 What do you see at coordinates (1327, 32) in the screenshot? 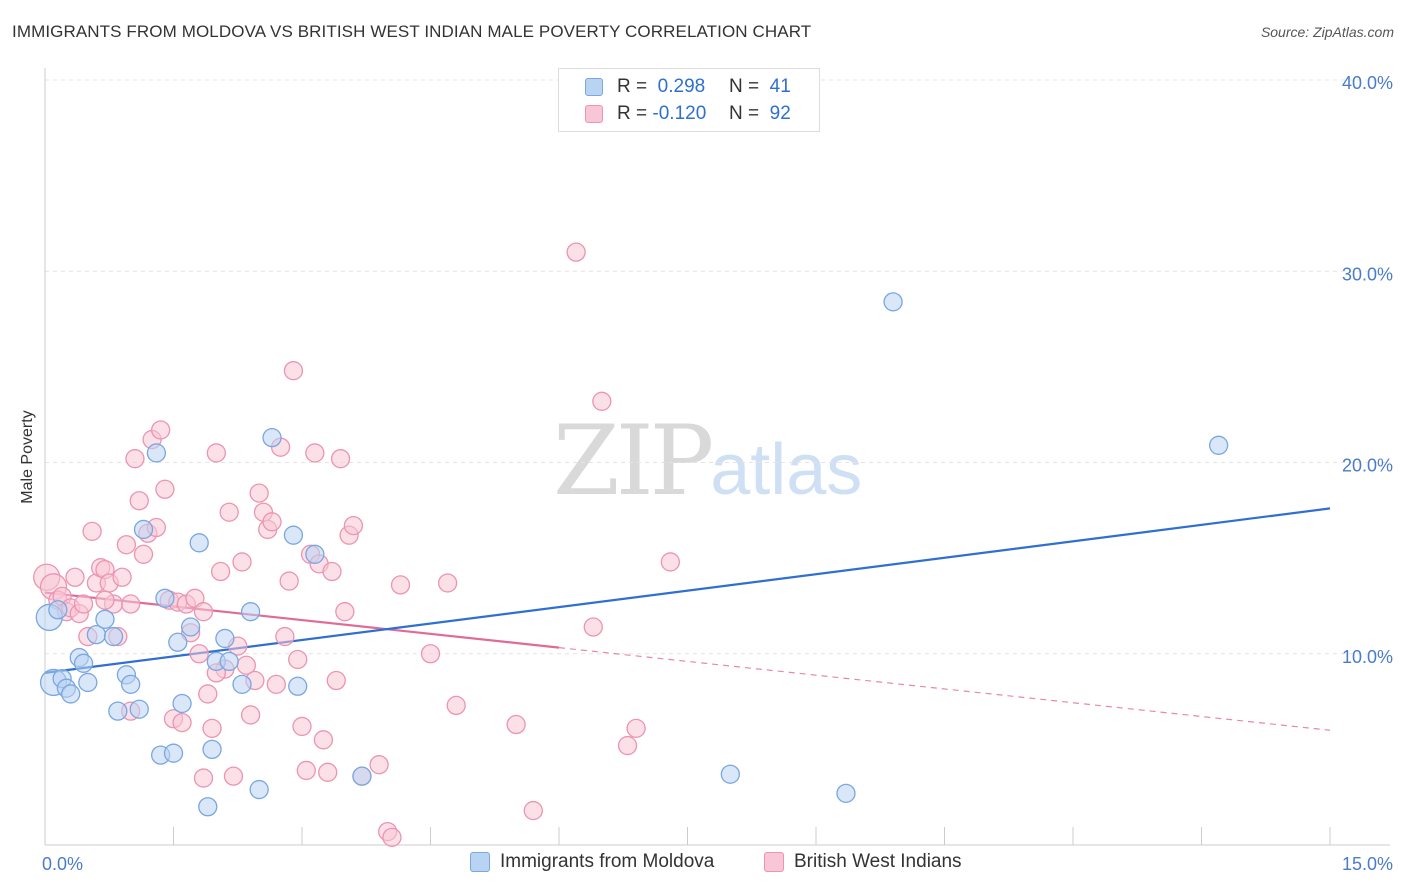
I see `source-credit: Source: ZipAtlas.com` at bounding box center [1327, 32].